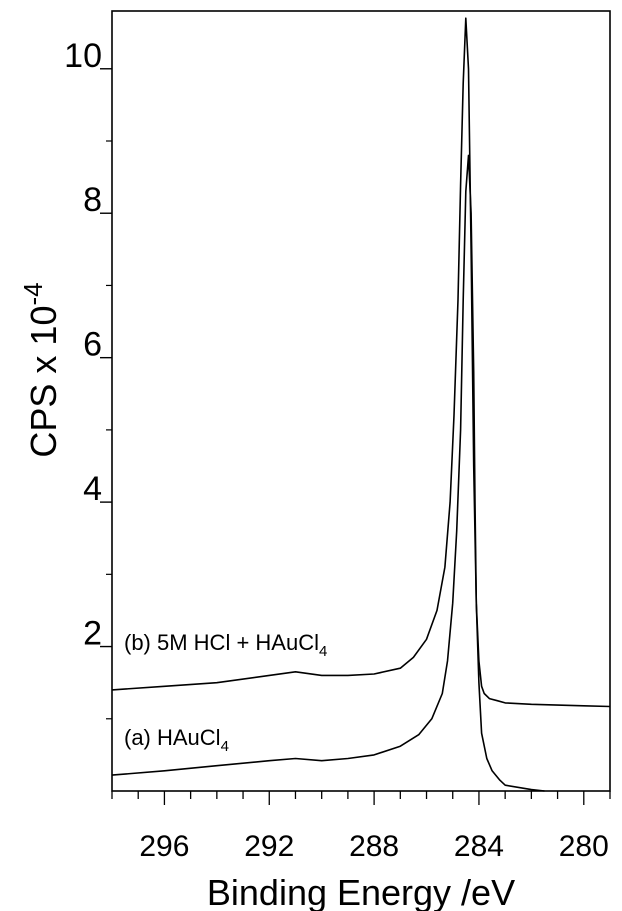  What do you see at coordinates (164, 846) in the screenshot?
I see `x-tick-label: 296` at bounding box center [164, 846].